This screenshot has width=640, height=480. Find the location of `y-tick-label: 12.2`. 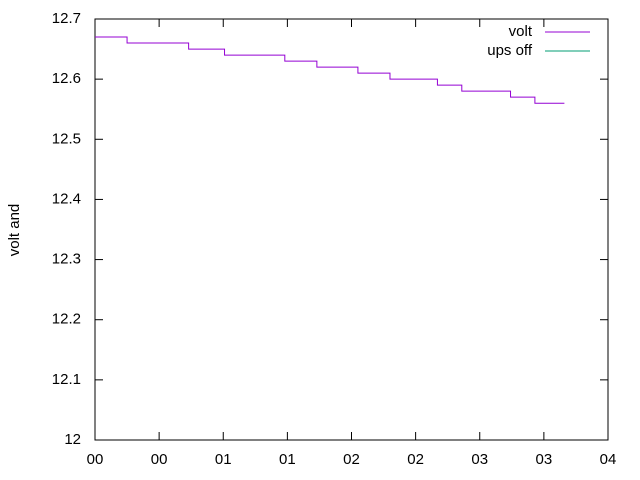

y-tick-label: 12.2 is located at coordinates (66, 319).